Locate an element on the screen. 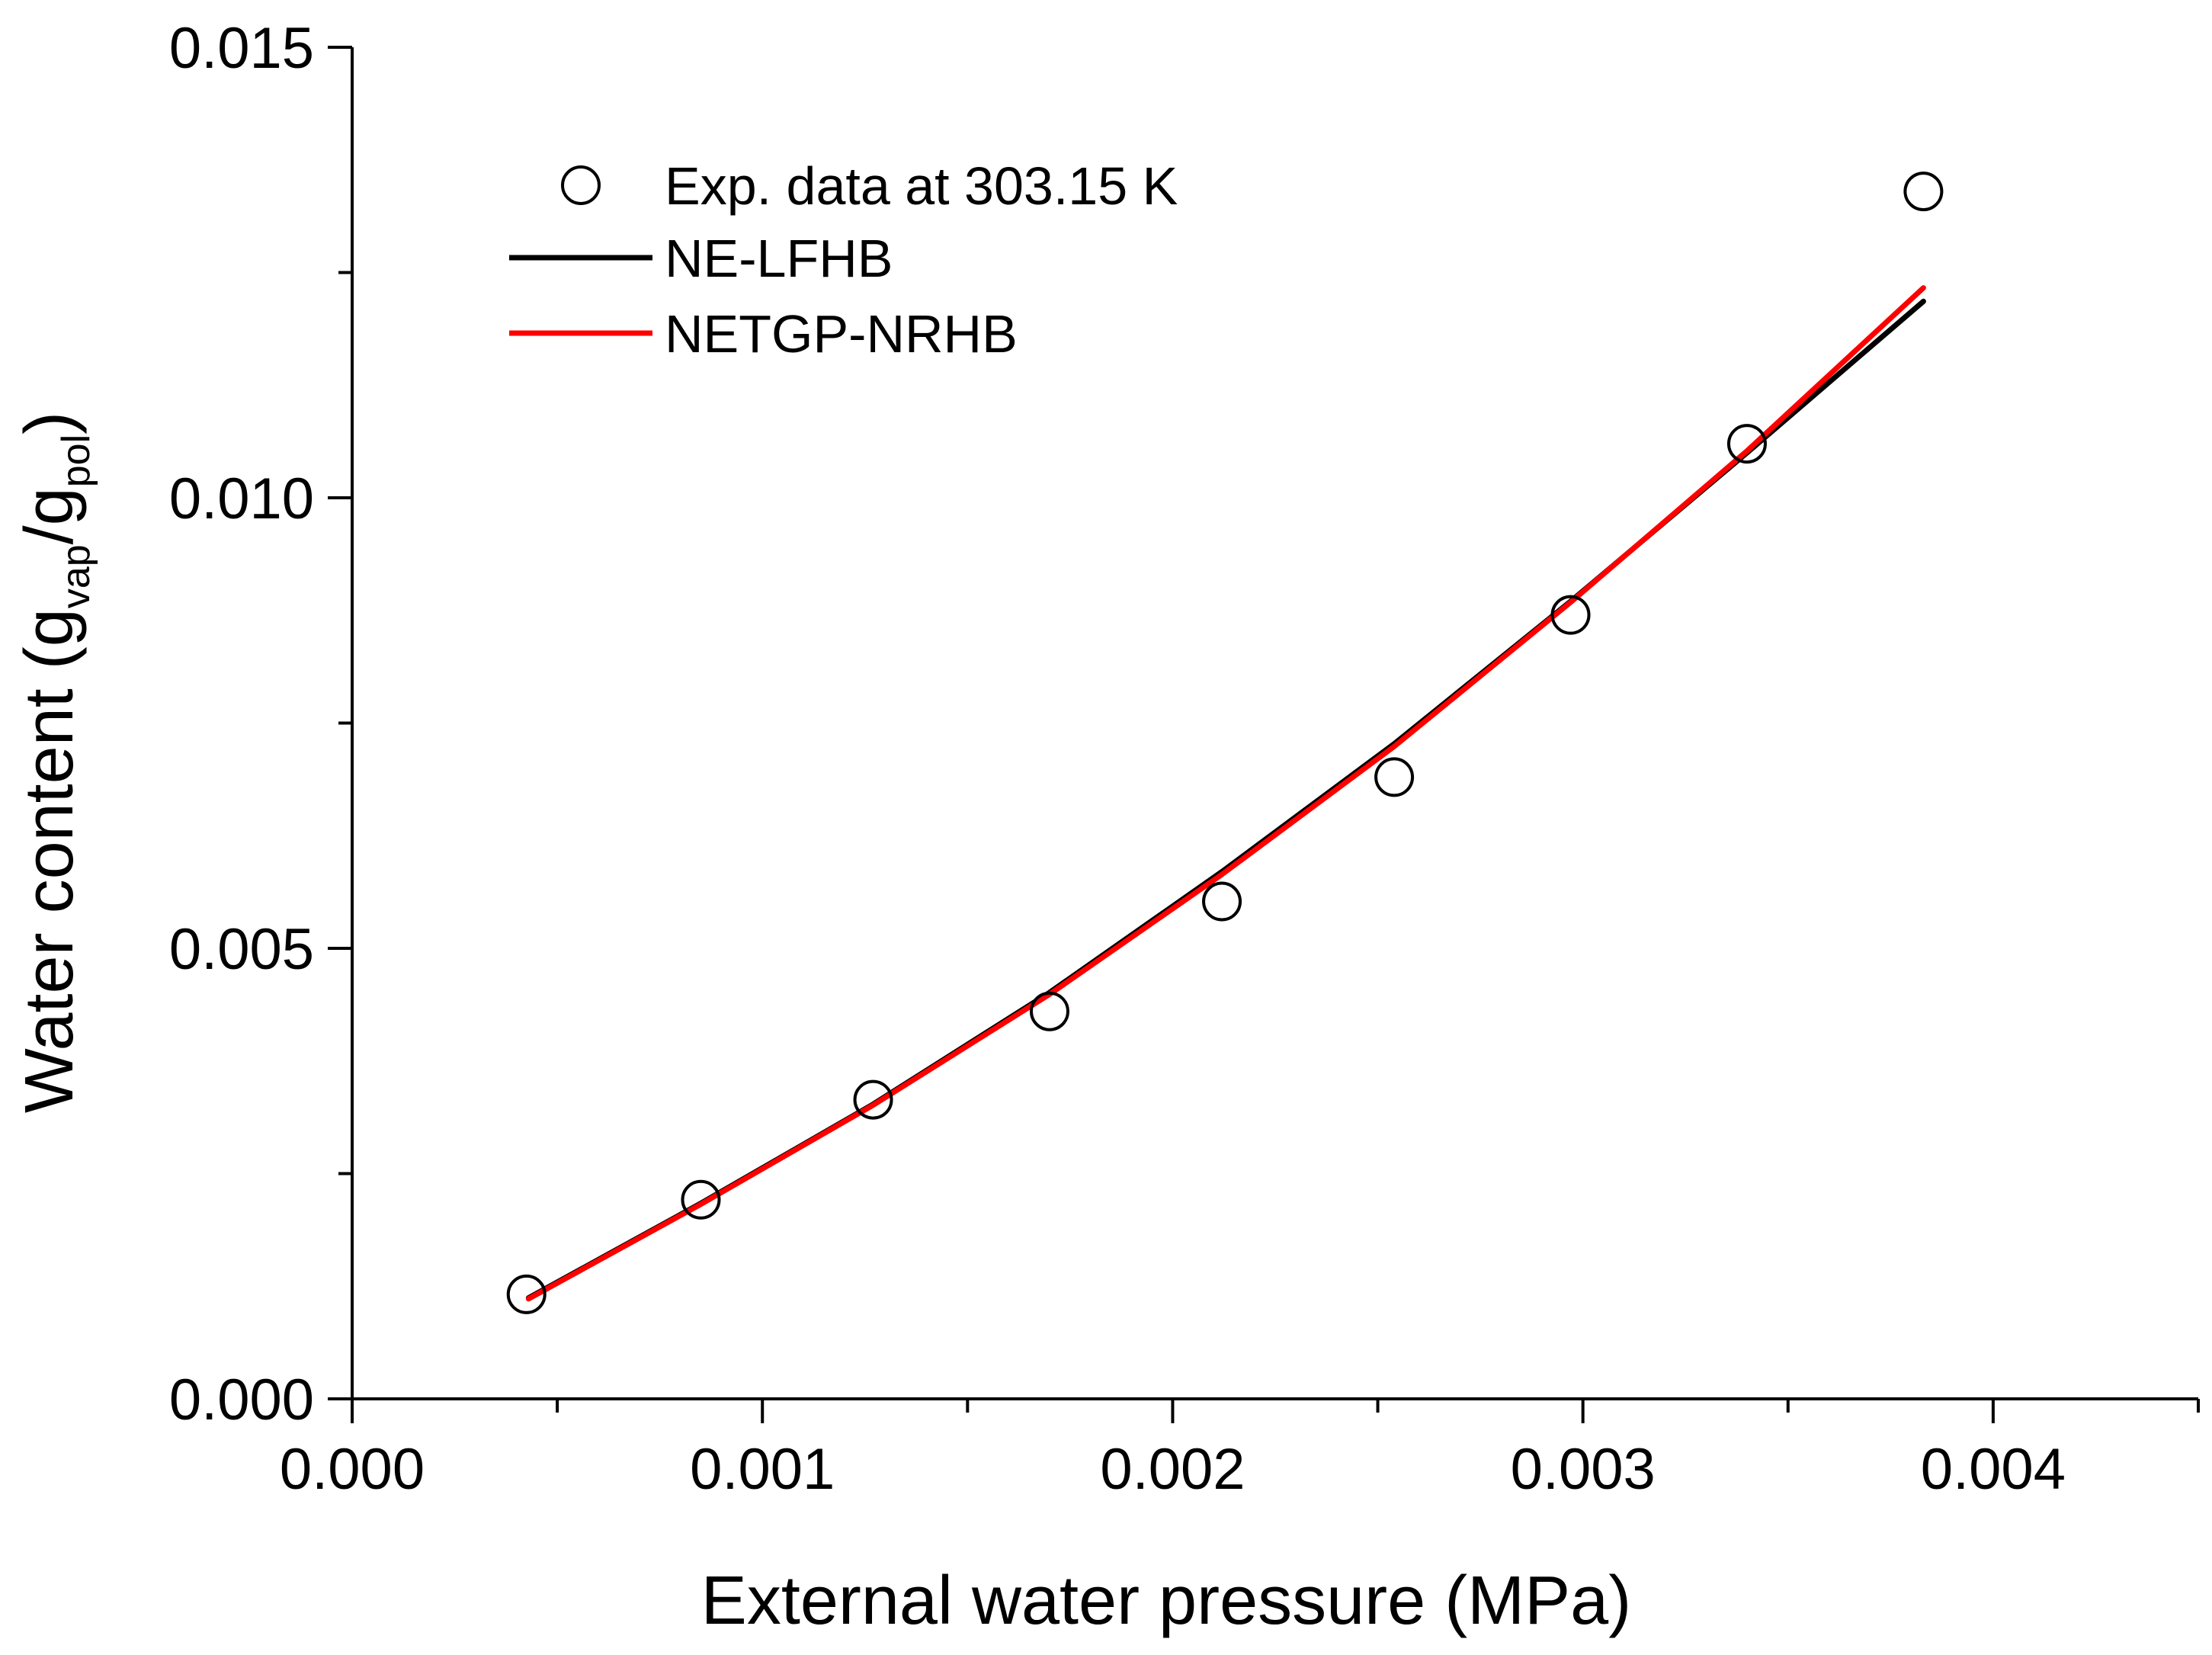 This screenshot has height=1655, width=2212. y-axis-title-suffix: ) is located at coordinates (49, 423).